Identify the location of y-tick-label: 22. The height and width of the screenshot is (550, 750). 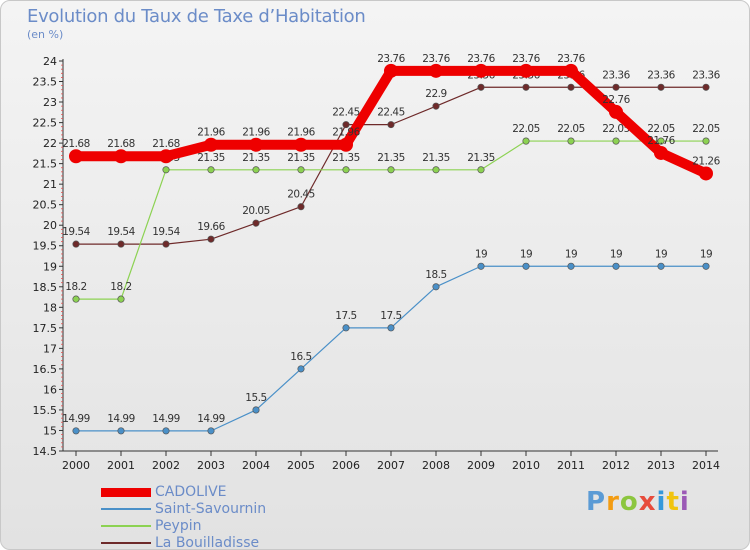
(50, 143).